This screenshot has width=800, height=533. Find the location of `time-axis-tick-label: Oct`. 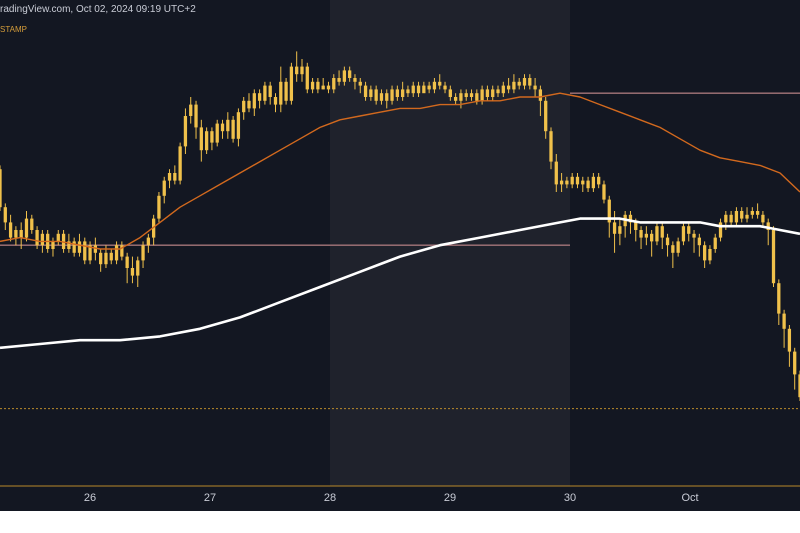

time-axis-tick-label: Oct is located at coordinates (689, 498).